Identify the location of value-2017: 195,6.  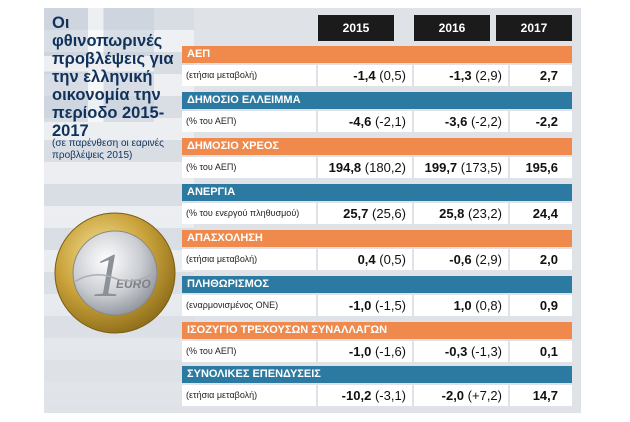
(541, 167).